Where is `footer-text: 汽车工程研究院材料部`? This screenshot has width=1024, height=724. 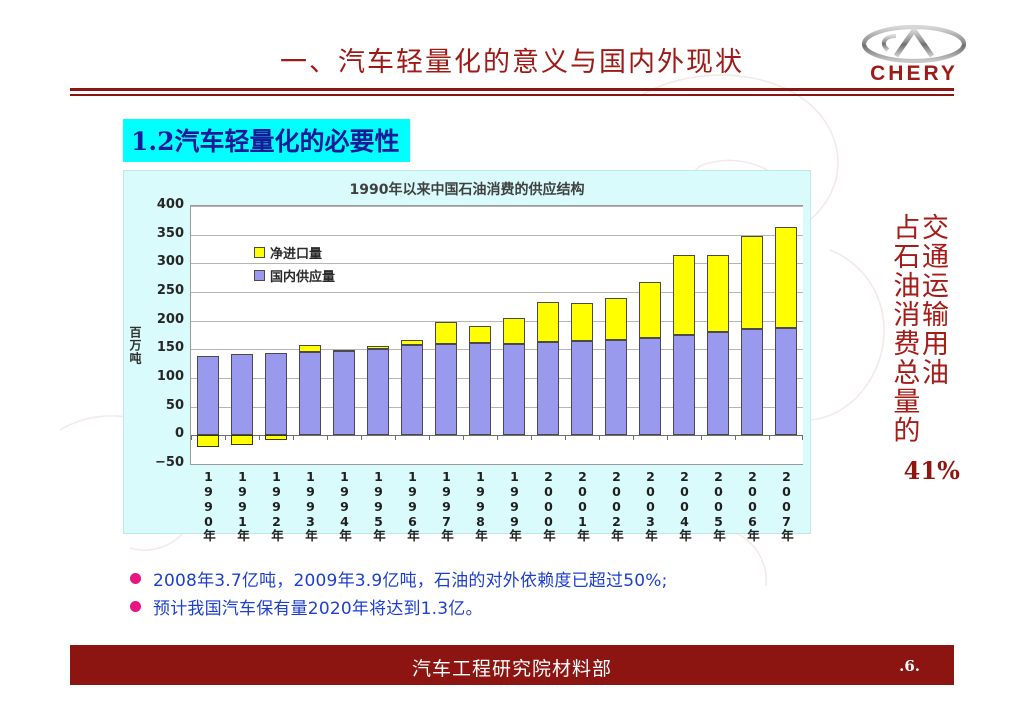 footer-text: 汽车工程研究院材料部 is located at coordinates (511, 669).